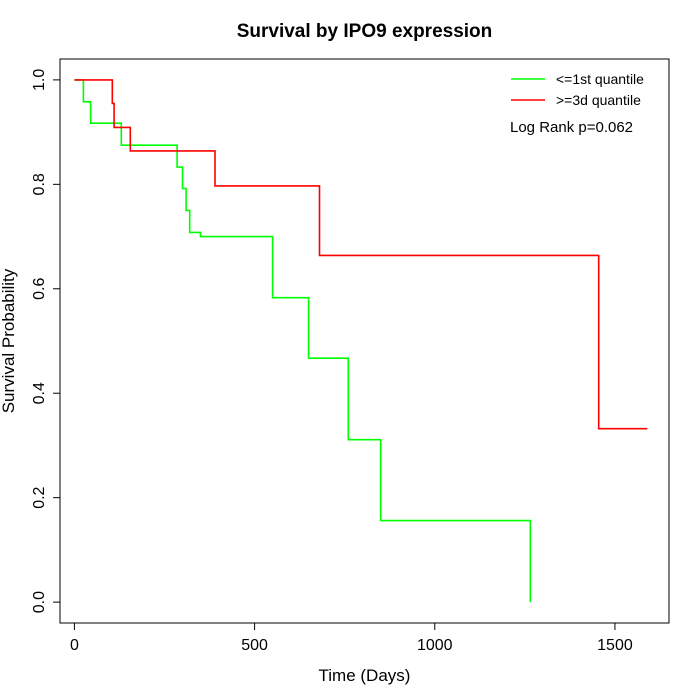 The image size is (700, 700). I want to click on x-tick-label: 1000, so click(435, 645).